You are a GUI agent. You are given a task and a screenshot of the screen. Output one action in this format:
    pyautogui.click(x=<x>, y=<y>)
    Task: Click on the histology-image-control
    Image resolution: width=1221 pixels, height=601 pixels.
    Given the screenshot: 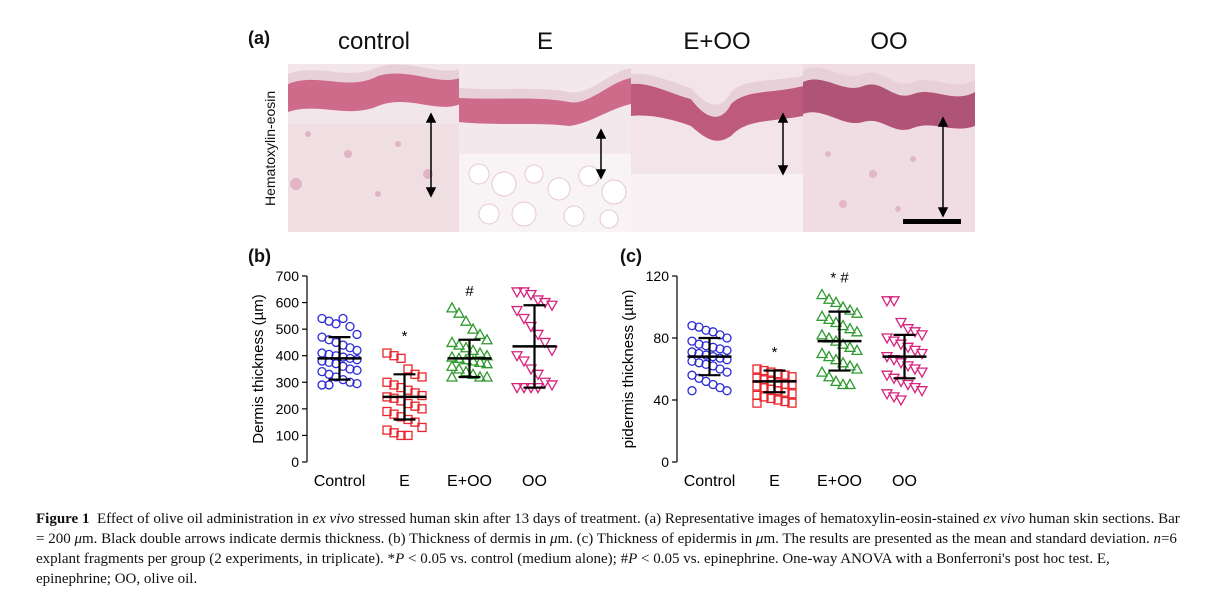 What is the action you would take?
    pyautogui.click(x=374, y=148)
    